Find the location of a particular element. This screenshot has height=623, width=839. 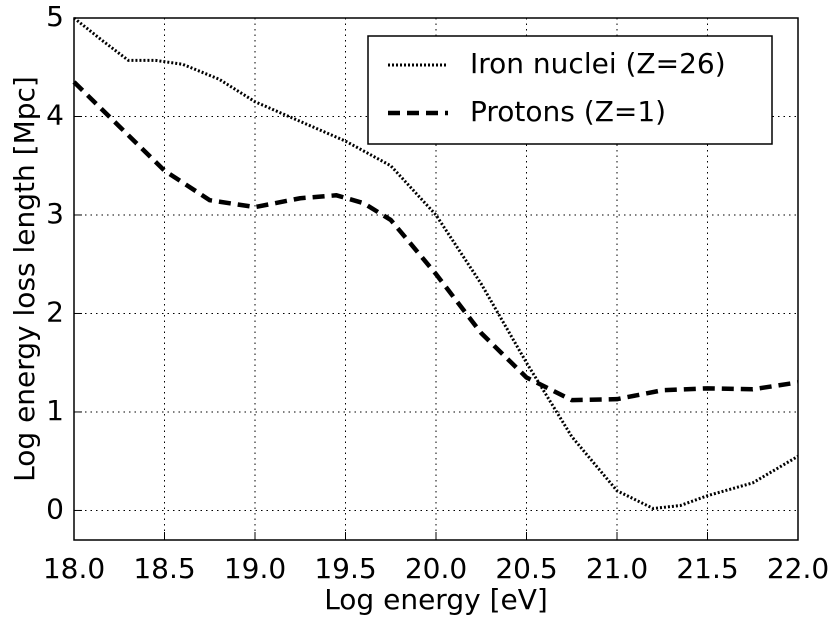

x-tick-label: 20.0 is located at coordinates (436, 568).